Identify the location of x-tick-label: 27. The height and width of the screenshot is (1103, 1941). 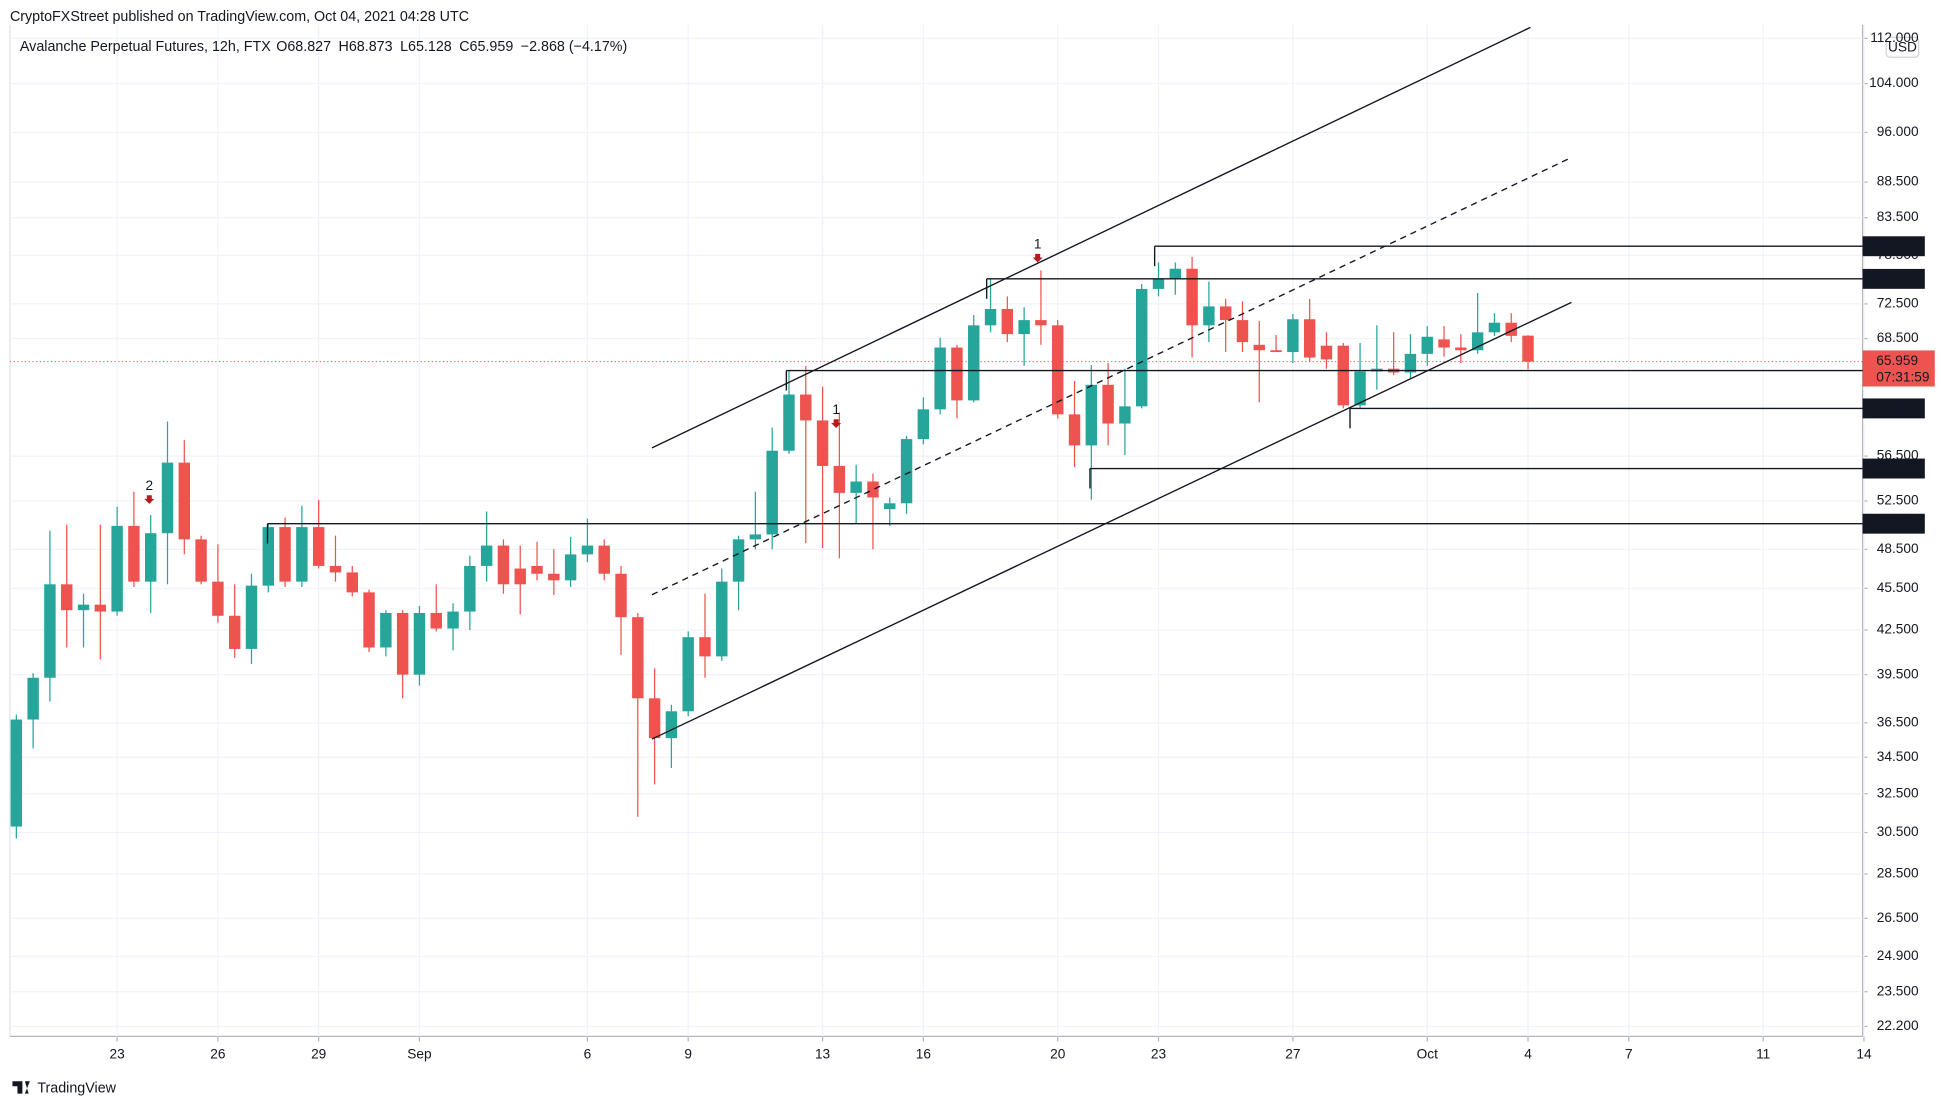
(1292, 1054).